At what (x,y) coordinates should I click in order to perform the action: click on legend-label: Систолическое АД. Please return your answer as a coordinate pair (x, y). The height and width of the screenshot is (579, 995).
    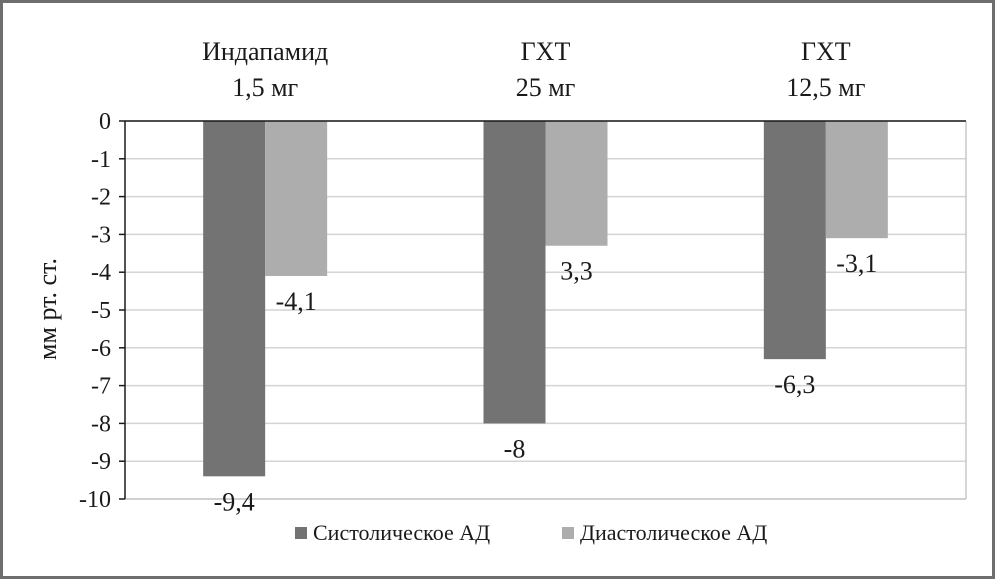
    Looking at the image, I should click on (401, 532).